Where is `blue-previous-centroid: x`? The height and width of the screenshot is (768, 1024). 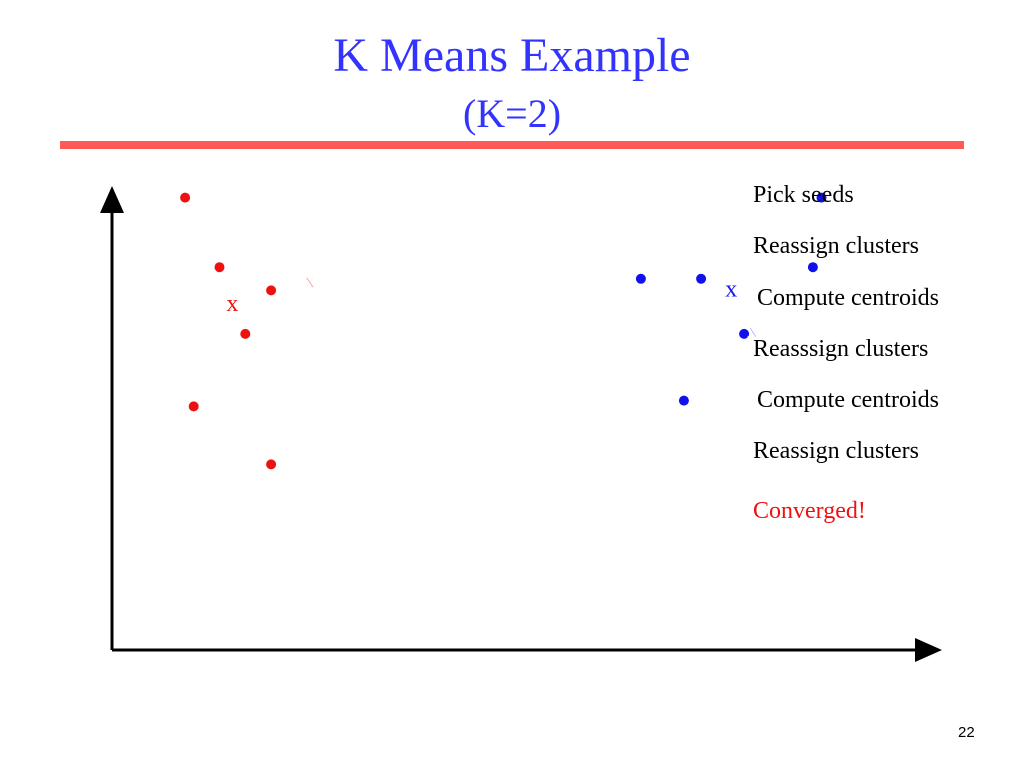 blue-previous-centroid: x is located at coordinates (753, 331).